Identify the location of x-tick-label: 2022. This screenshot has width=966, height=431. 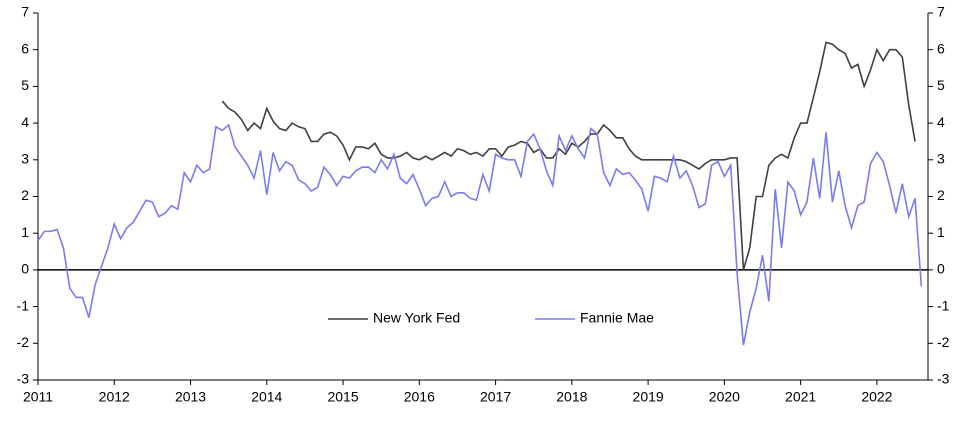
(876, 397).